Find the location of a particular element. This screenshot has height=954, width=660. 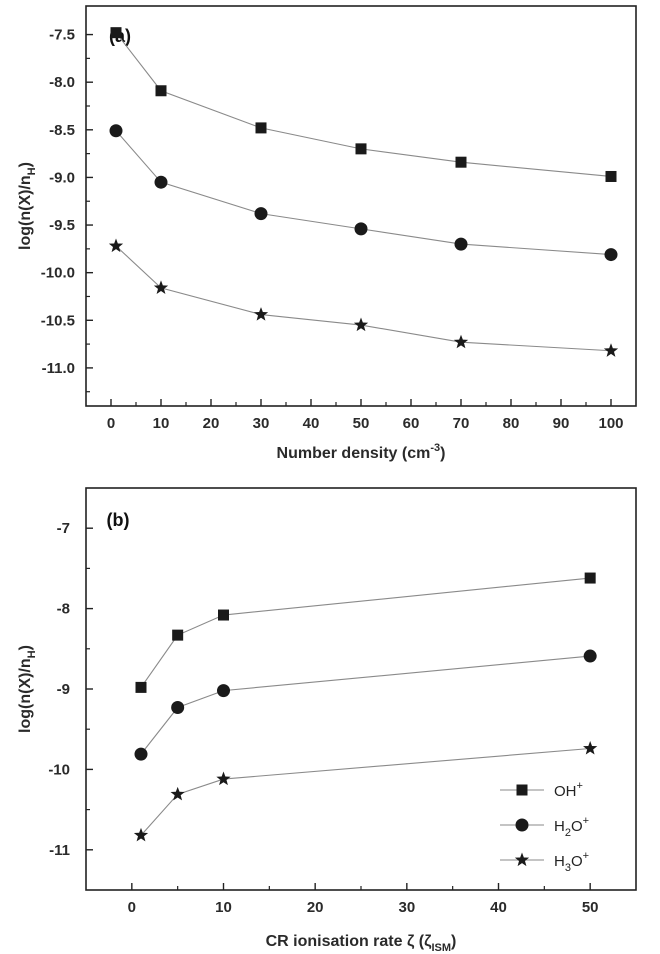

legend-label: H3O+ is located at coordinates (571, 862).